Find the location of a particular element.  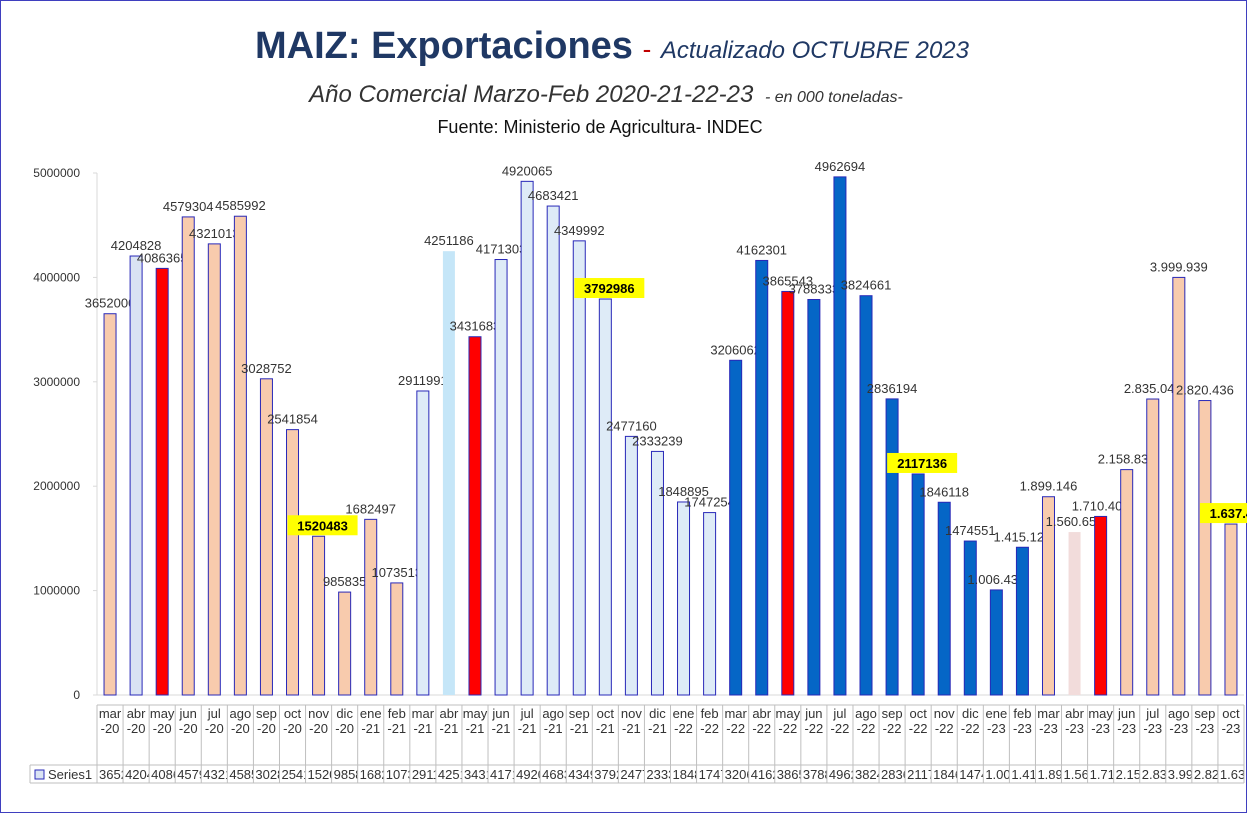

table-cell: 1474551 is located at coordinates (984, 774).